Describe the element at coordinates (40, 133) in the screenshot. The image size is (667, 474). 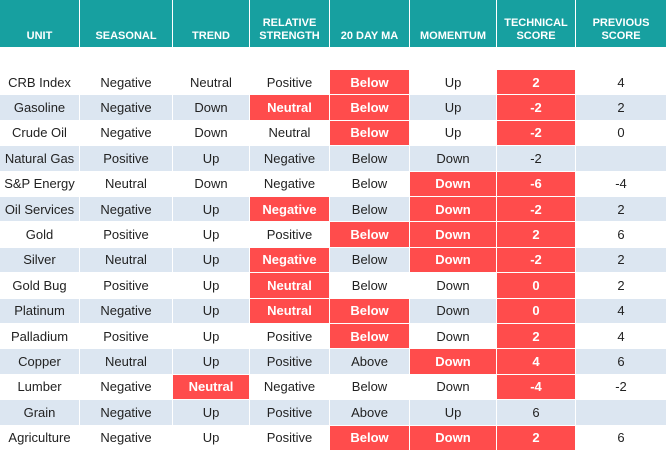
I see `table-cell: Crude Oil` at that location.